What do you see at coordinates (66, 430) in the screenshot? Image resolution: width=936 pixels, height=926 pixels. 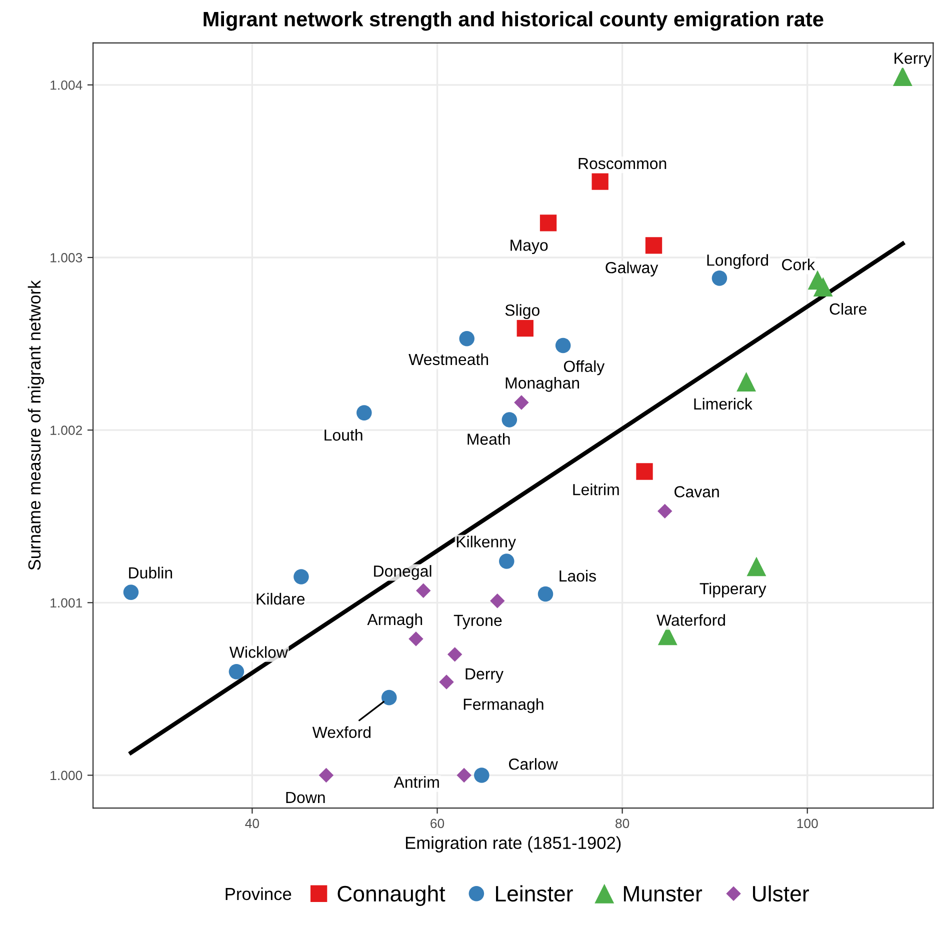 I see `y-tick-label: 1.002` at bounding box center [66, 430].